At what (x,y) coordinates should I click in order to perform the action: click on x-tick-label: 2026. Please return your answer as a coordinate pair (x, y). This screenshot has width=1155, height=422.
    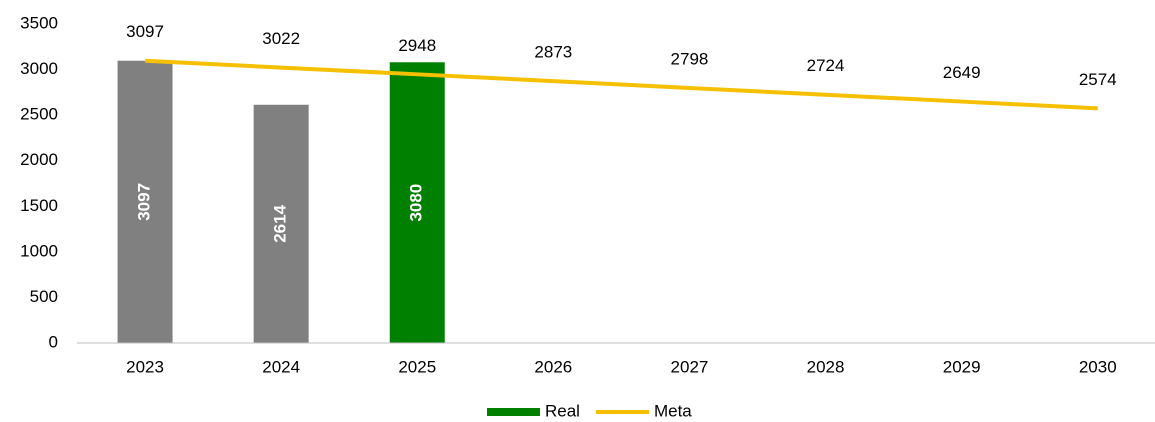
    Looking at the image, I should click on (553, 366).